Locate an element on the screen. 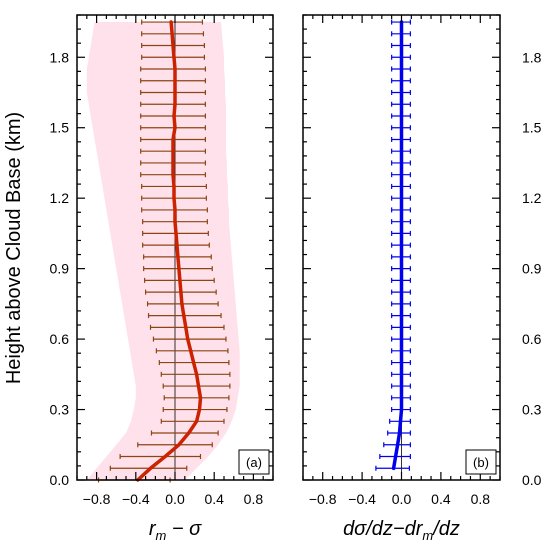 This screenshot has width=549, height=550. y-tick-label-b: 1.8 is located at coordinates (532, 57).